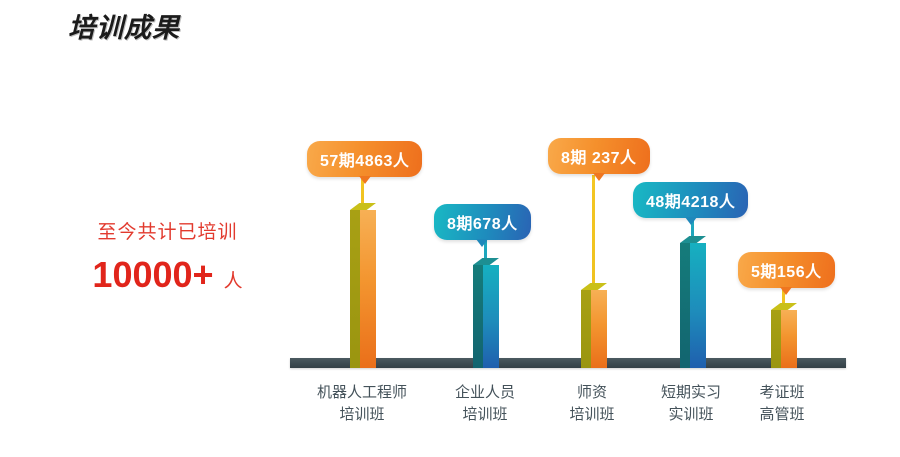 This screenshot has width=900, height=457. I want to click on category-label-2-line1: 企业人员, so click(484, 392).